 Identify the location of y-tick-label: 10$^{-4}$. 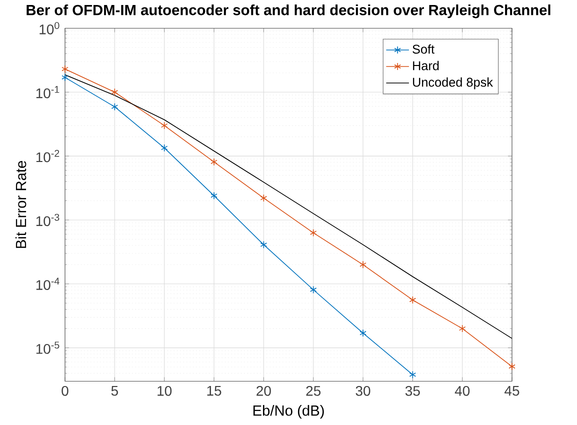
(48, 284).